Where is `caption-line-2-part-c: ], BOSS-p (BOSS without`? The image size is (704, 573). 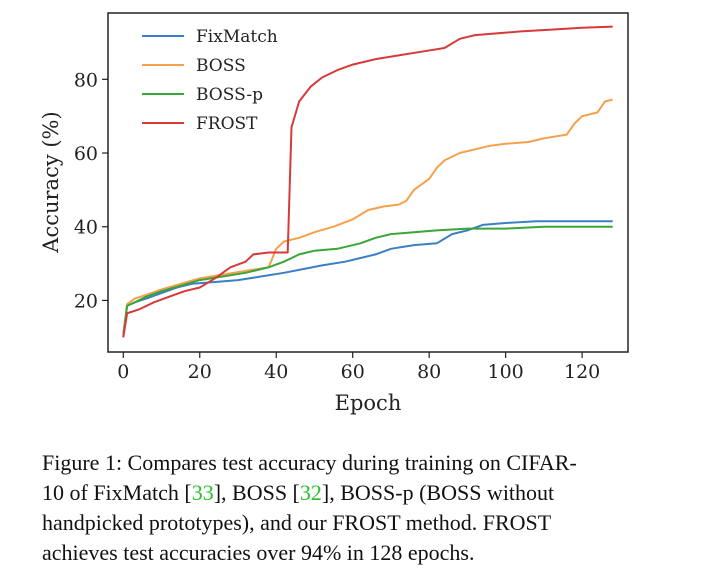
caption-line-2-part-c: ], BOSS-p (BOSS without is located at coordinates (438, 492).